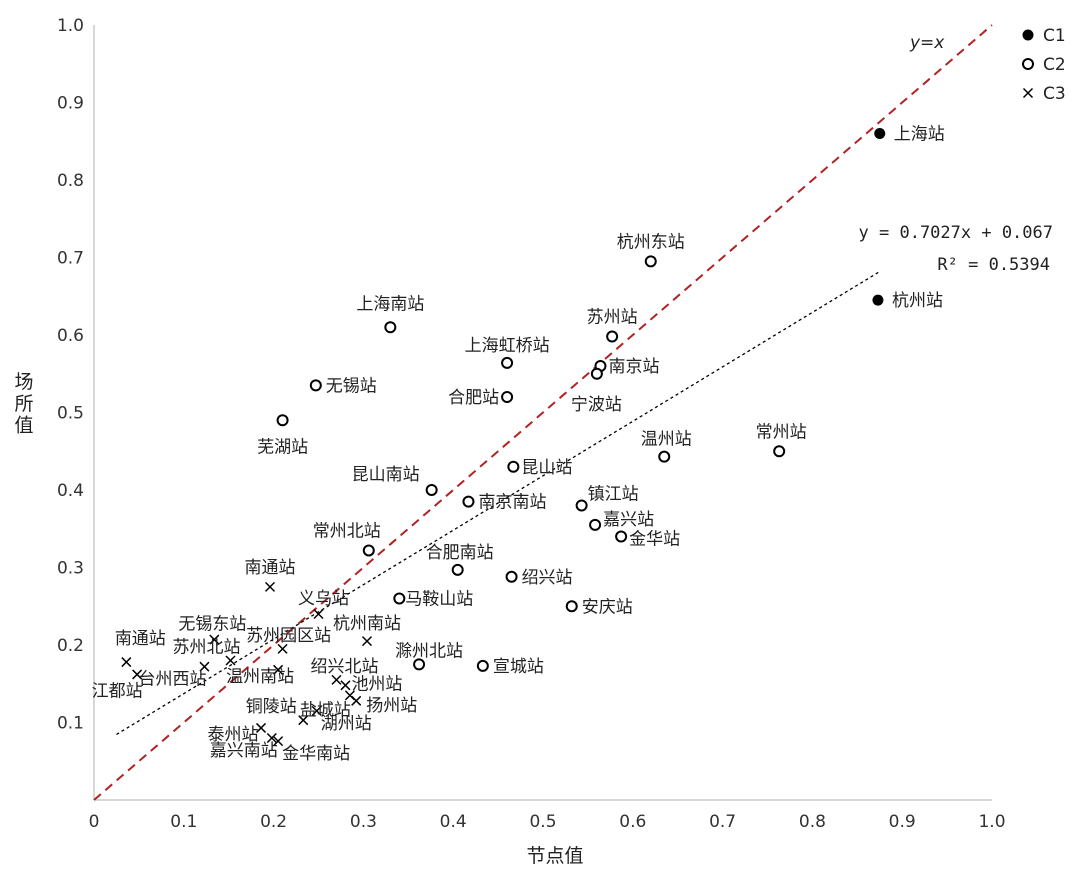 This screenshot has width=1080, height=878. Describe the element at coordinates (917, 301) in the screenshot. I see `point-label: 杭州站` at that location.